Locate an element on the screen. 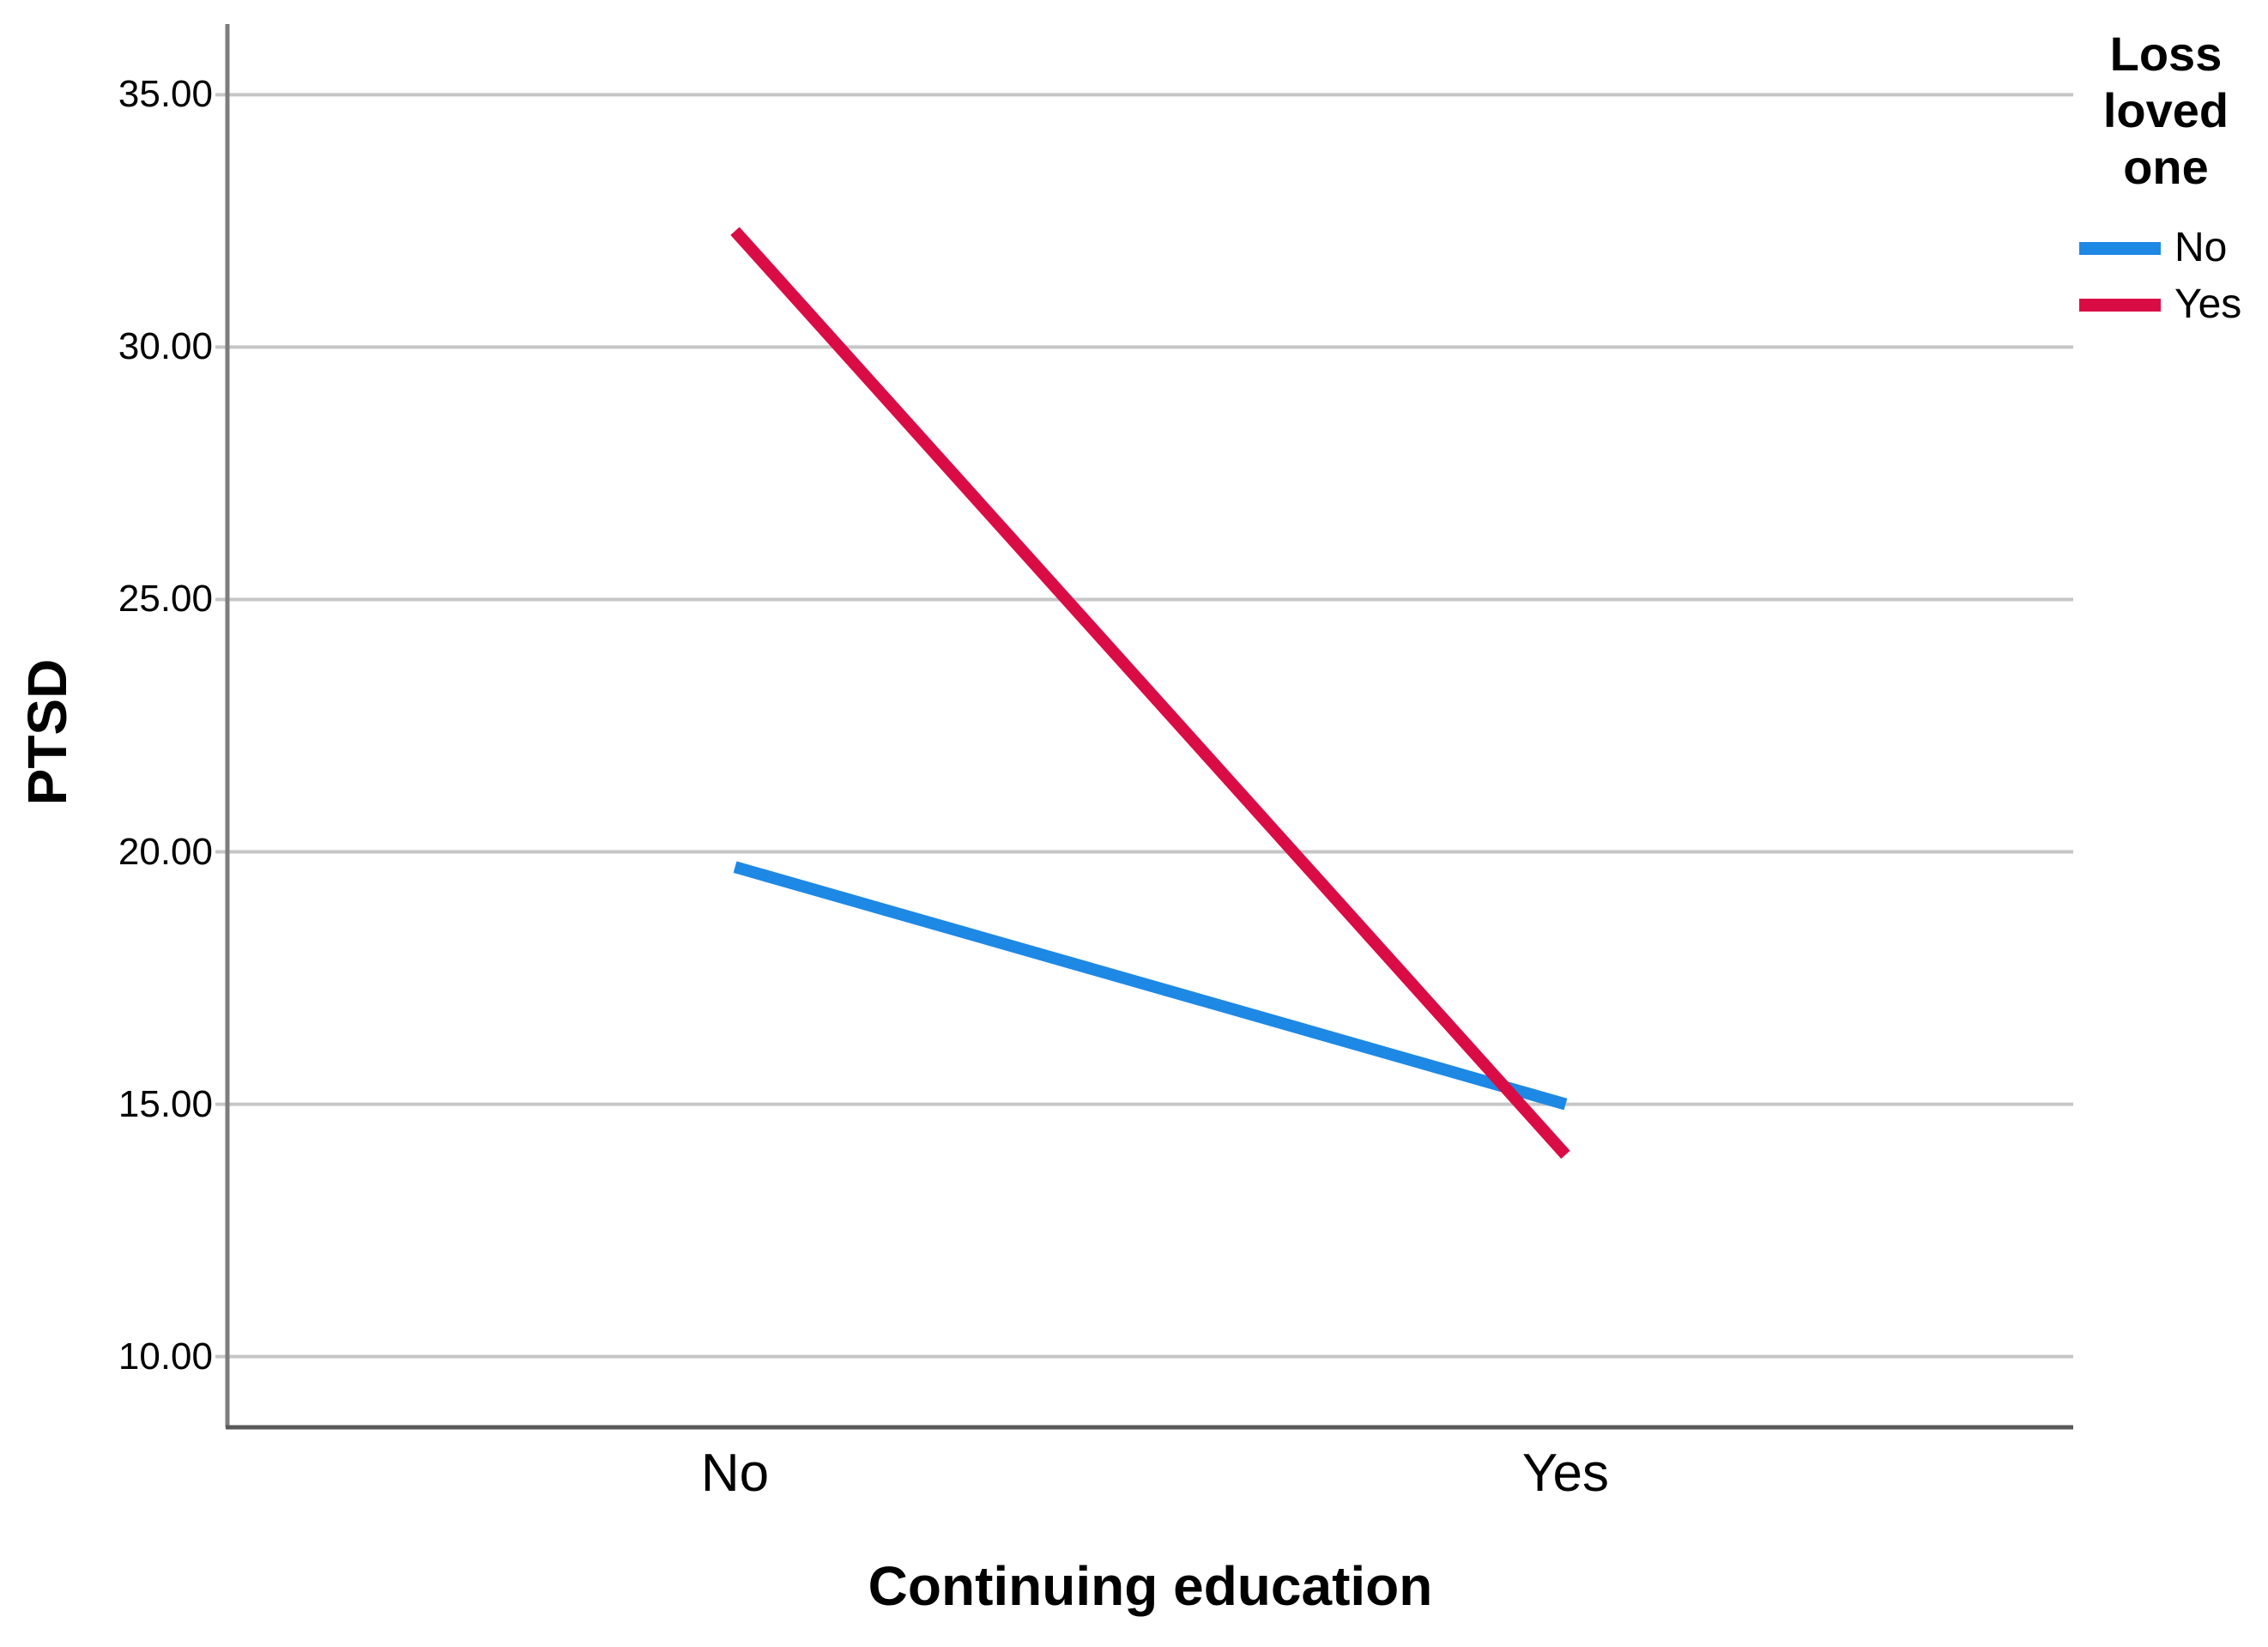  legend-item-no: No is located at coordinates (2166, 248).